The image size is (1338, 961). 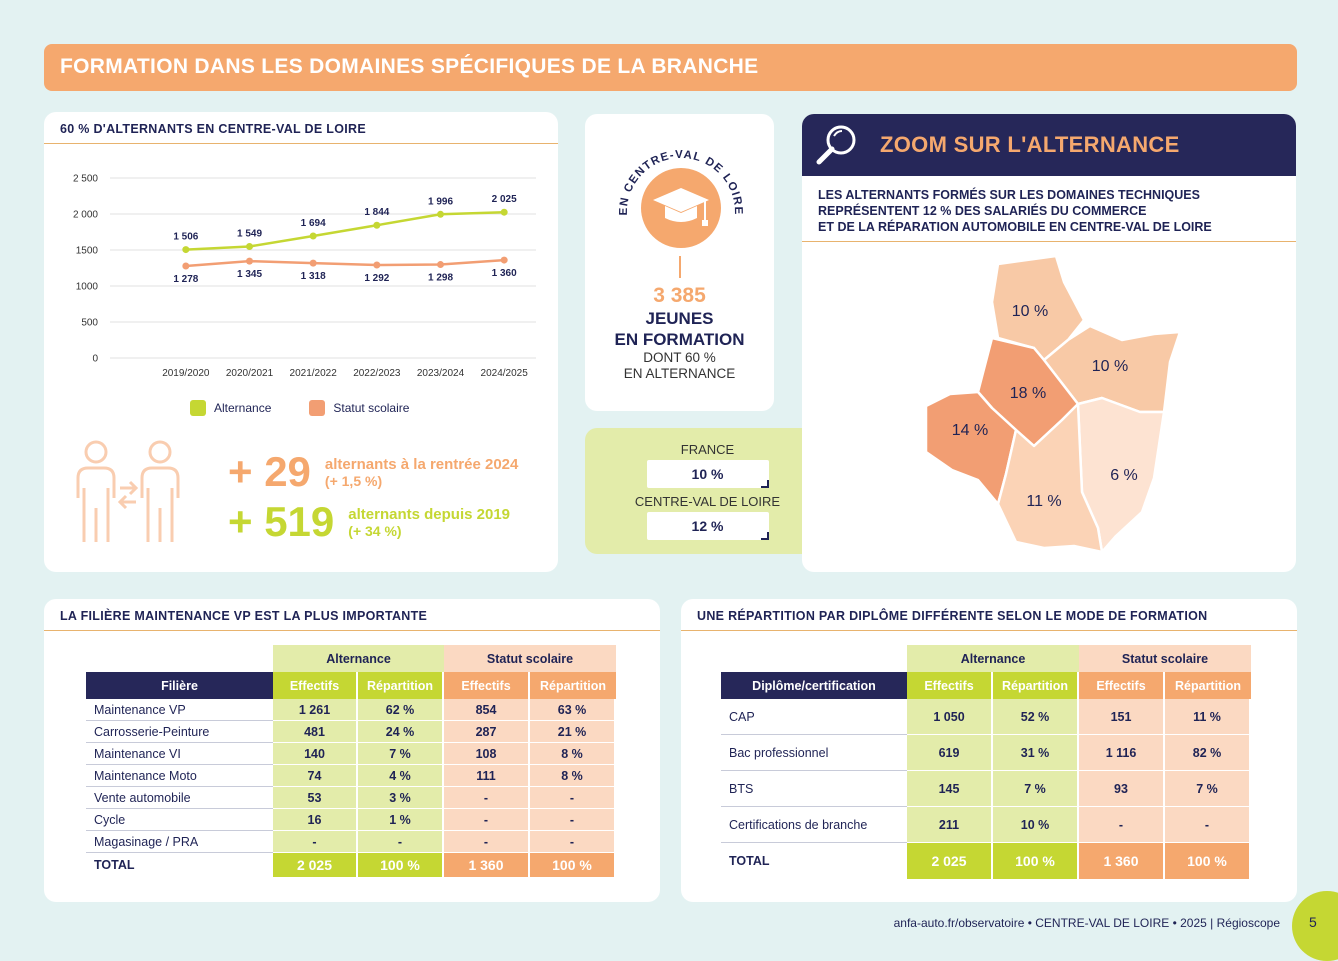 What do you see at coordinates (179, 776) in the screenshot?
I see `row-label: Maintenance Moto` at bounding box center [179, 776].